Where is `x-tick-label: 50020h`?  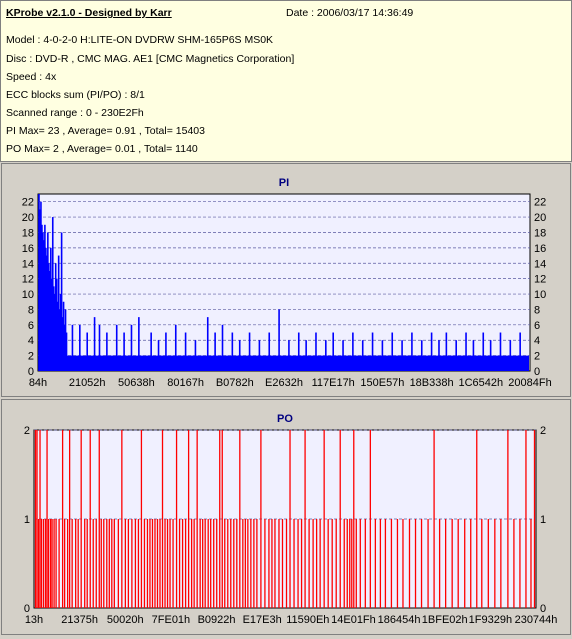
x-tick-label: 50020h is located at coordinates (125, 620).